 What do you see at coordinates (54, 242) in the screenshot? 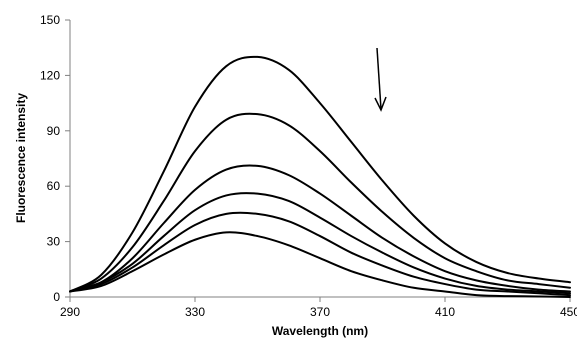
I see `y-tick-label: 30` at bounding box center [54, 242].